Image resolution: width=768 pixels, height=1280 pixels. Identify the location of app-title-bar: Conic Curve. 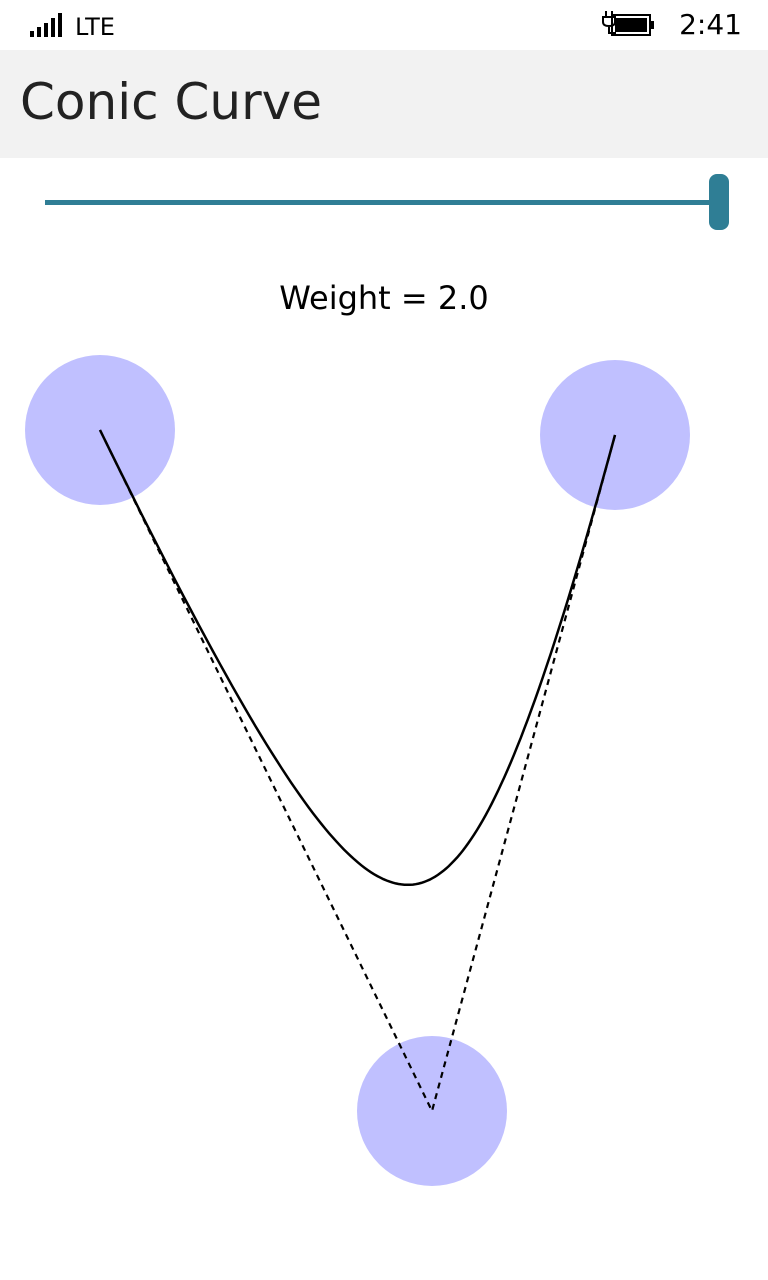
(384, 104).